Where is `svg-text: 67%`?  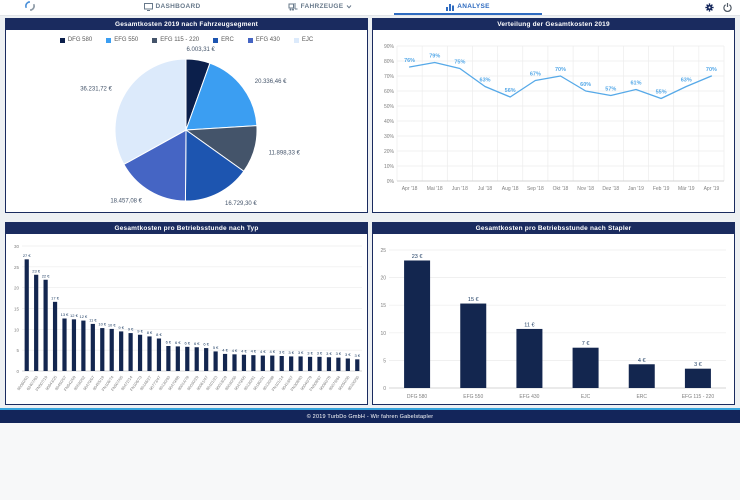 svg-text: 67% is located at coordinates (535, 75).